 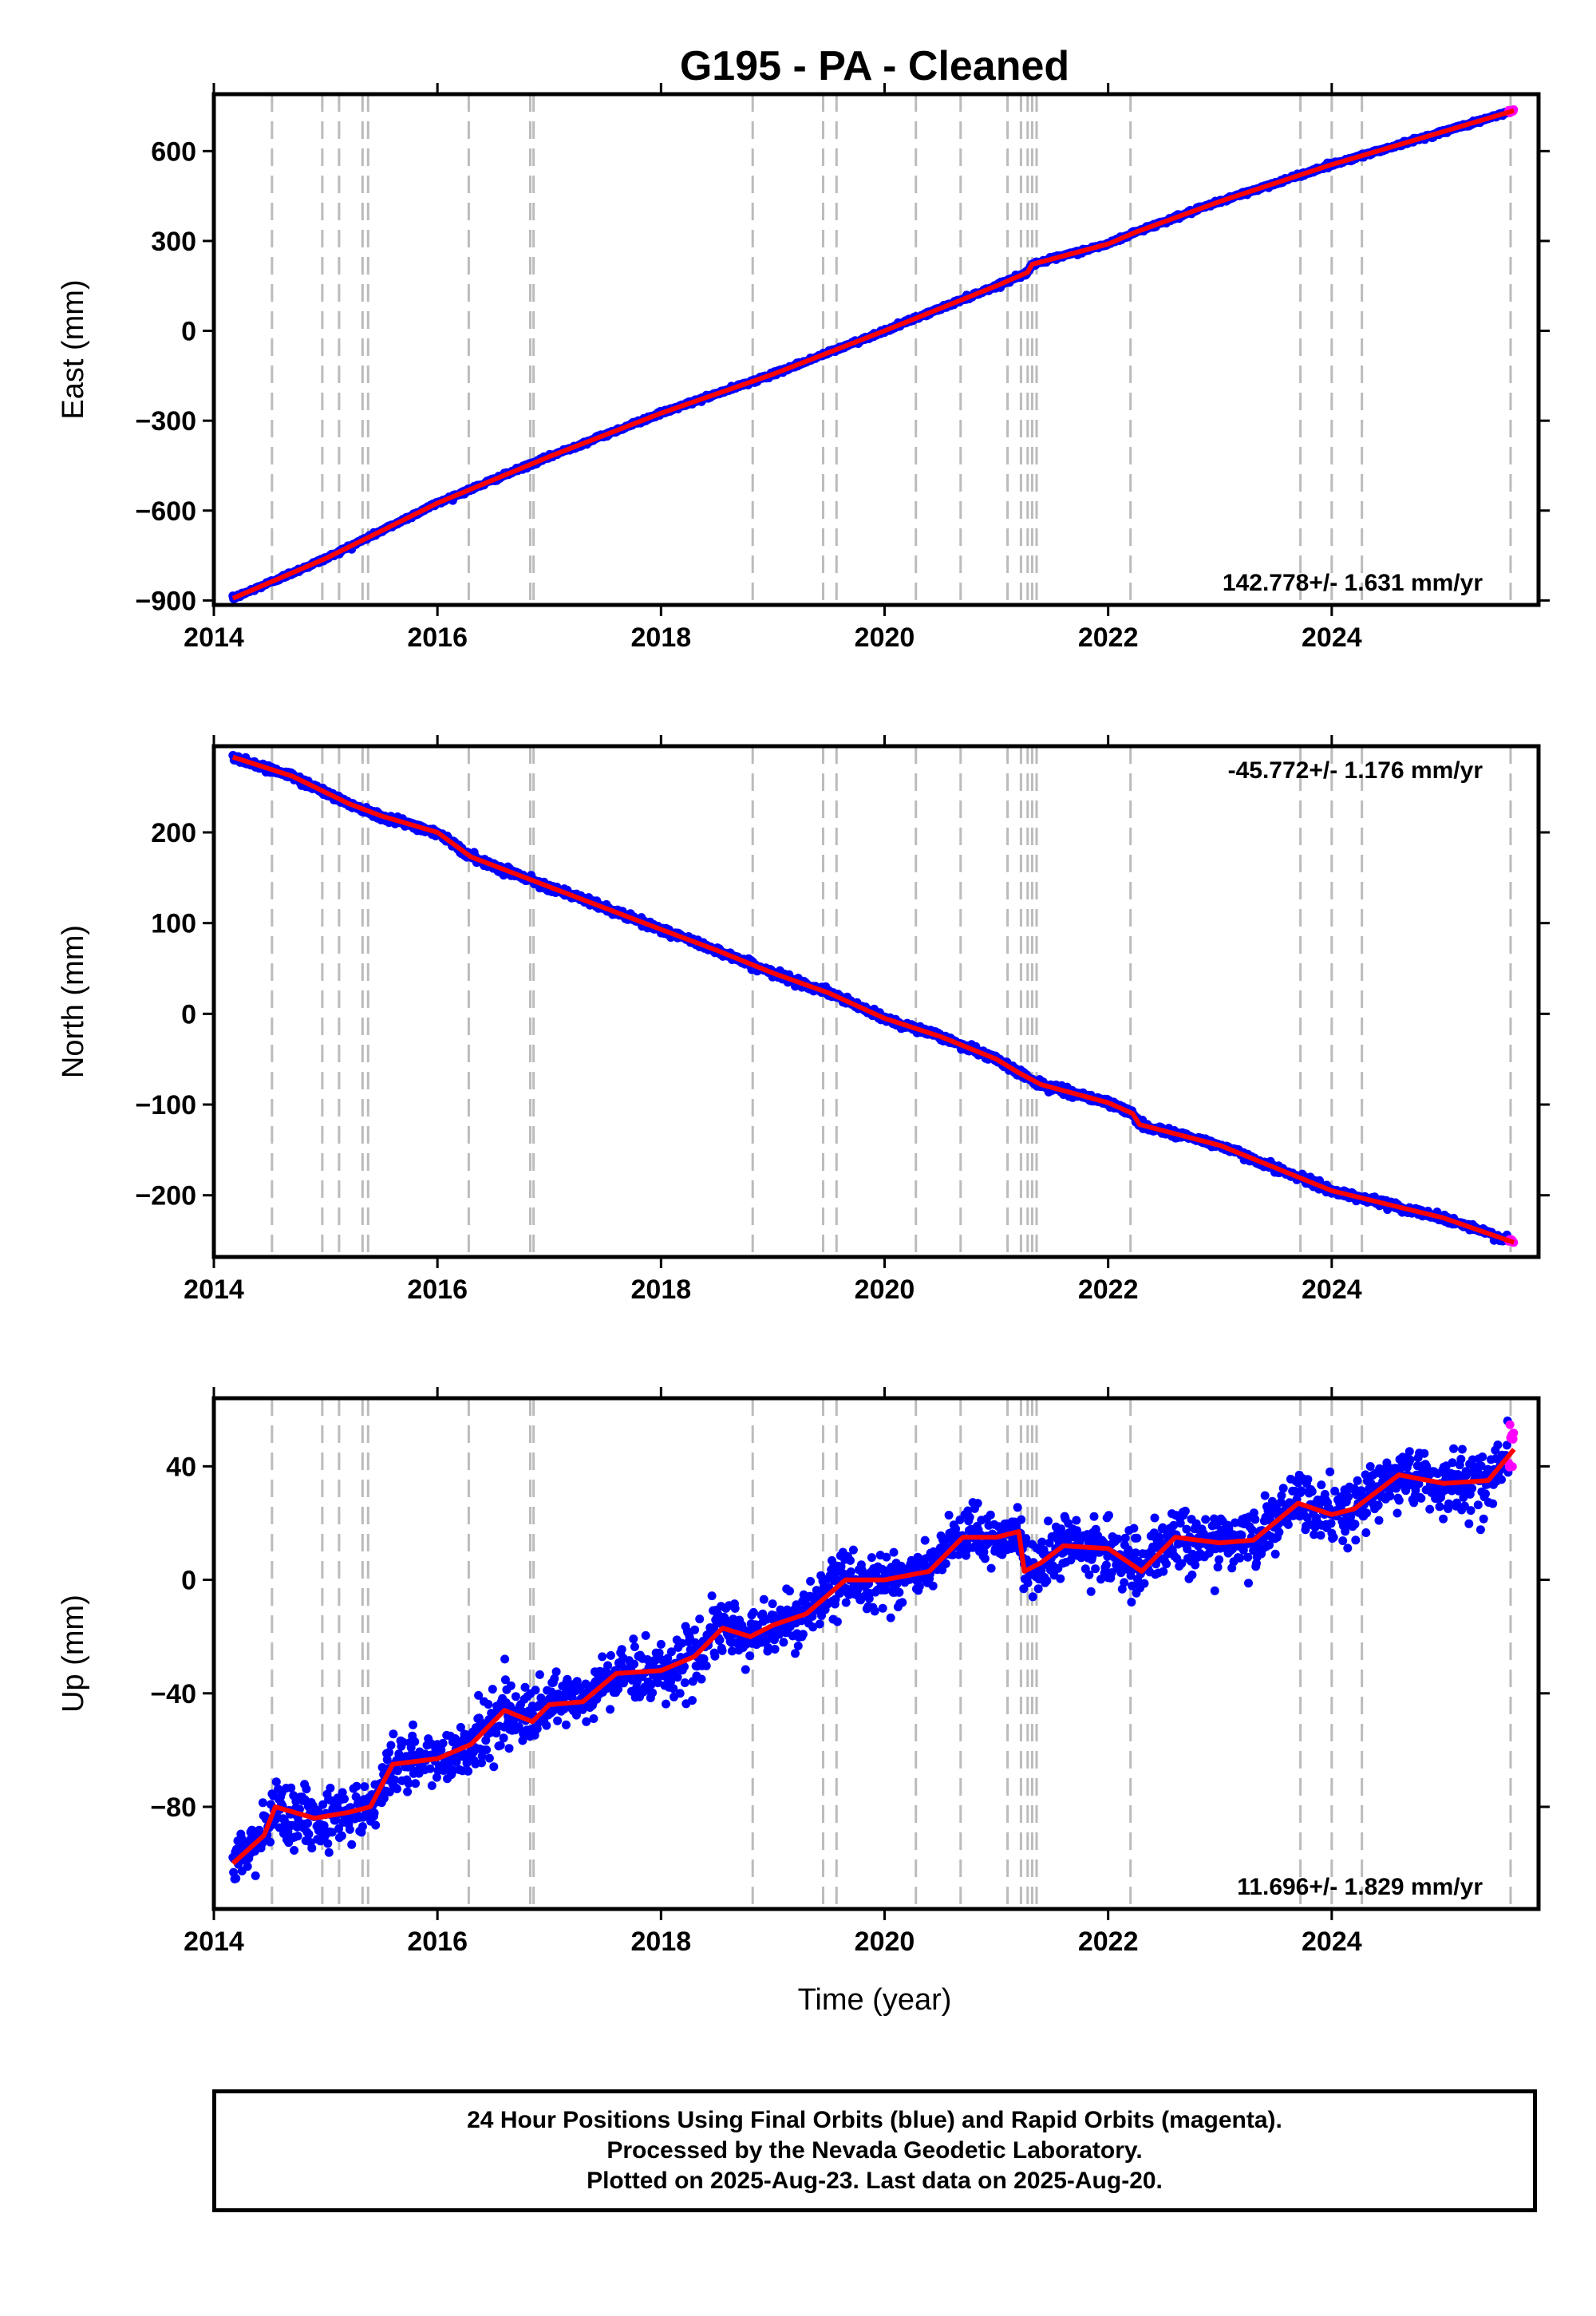 I want to click on x-axis-title: Time (year), so click(x=875, y=2000).